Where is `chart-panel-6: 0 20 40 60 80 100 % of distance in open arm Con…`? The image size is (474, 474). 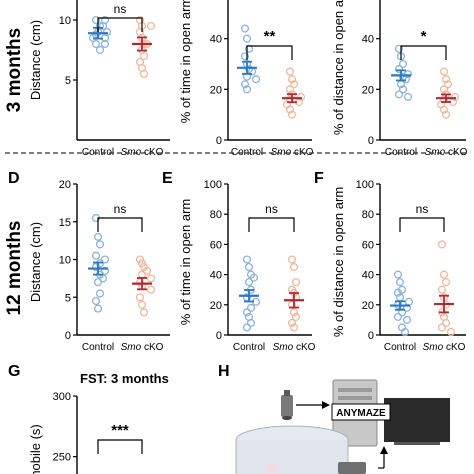 chart-panel-6: 0 20 40 60 80 100 % of distance in open arm Con… is located at coordinates (398, 266).